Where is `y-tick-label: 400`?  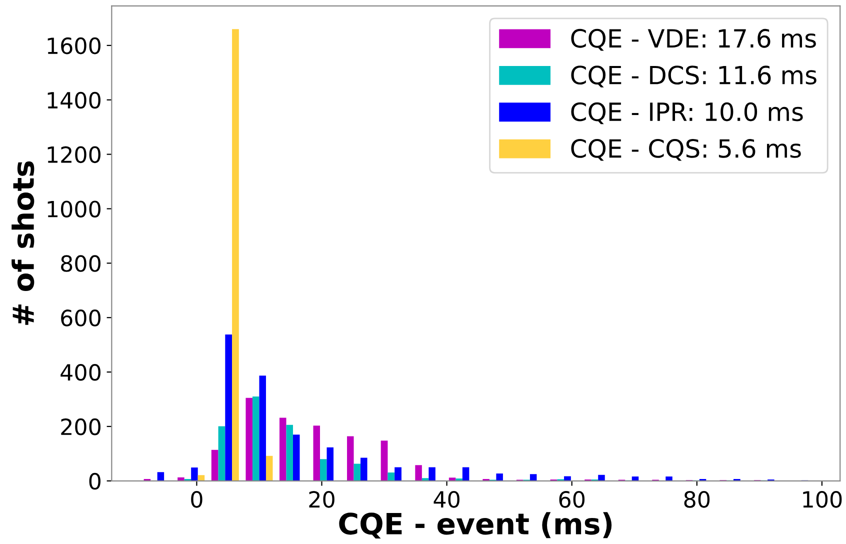 y-tick-label: 400 is located at coordinates (80, 372).